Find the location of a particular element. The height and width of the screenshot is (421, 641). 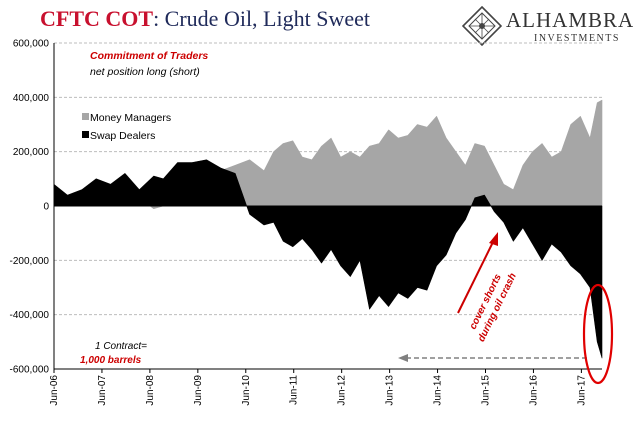

x-tick-label: Jun-14 is located at coordinates (438, 390).